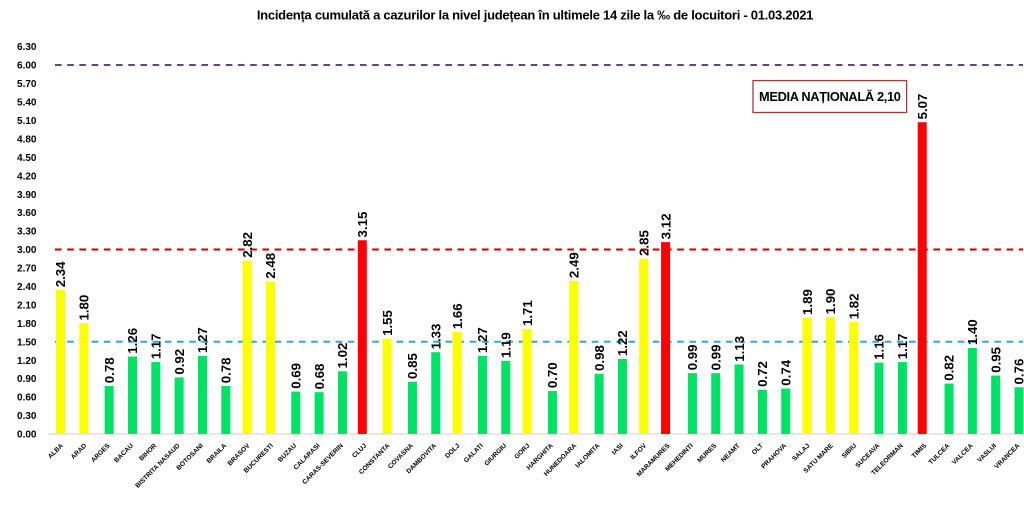 The width and height of the screenshot is (1024, 517). I want to click on svg-text: 5.40, so click(27, 103).